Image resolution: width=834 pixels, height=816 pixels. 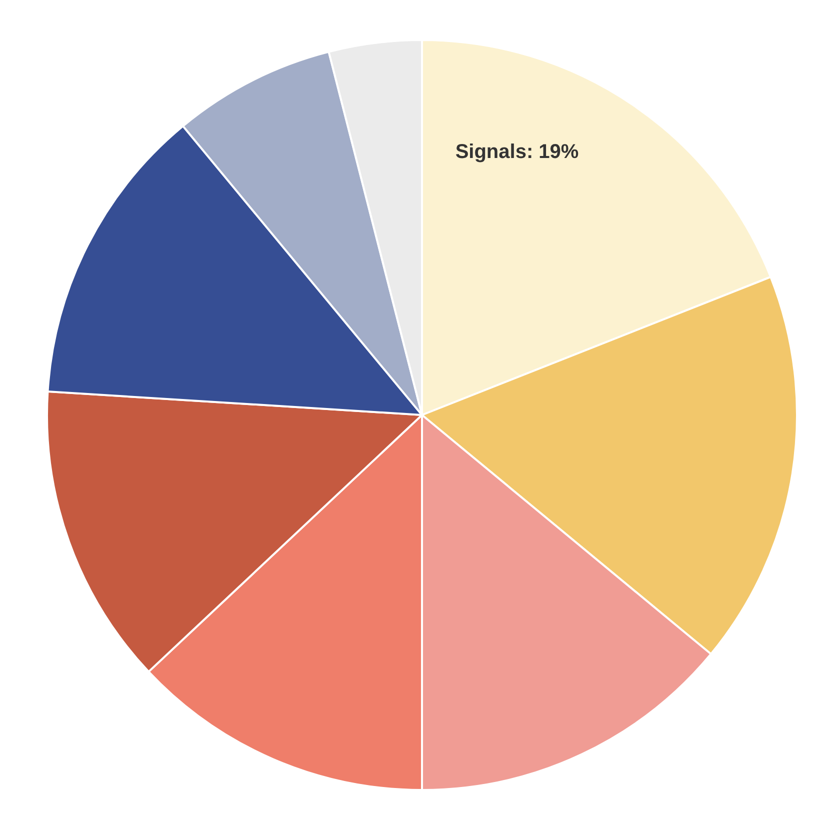 What do you see at coordinates (517, 152) in the screenshot?
I see `slice-label: Signals: 19%` at bounding box center [517, 152].